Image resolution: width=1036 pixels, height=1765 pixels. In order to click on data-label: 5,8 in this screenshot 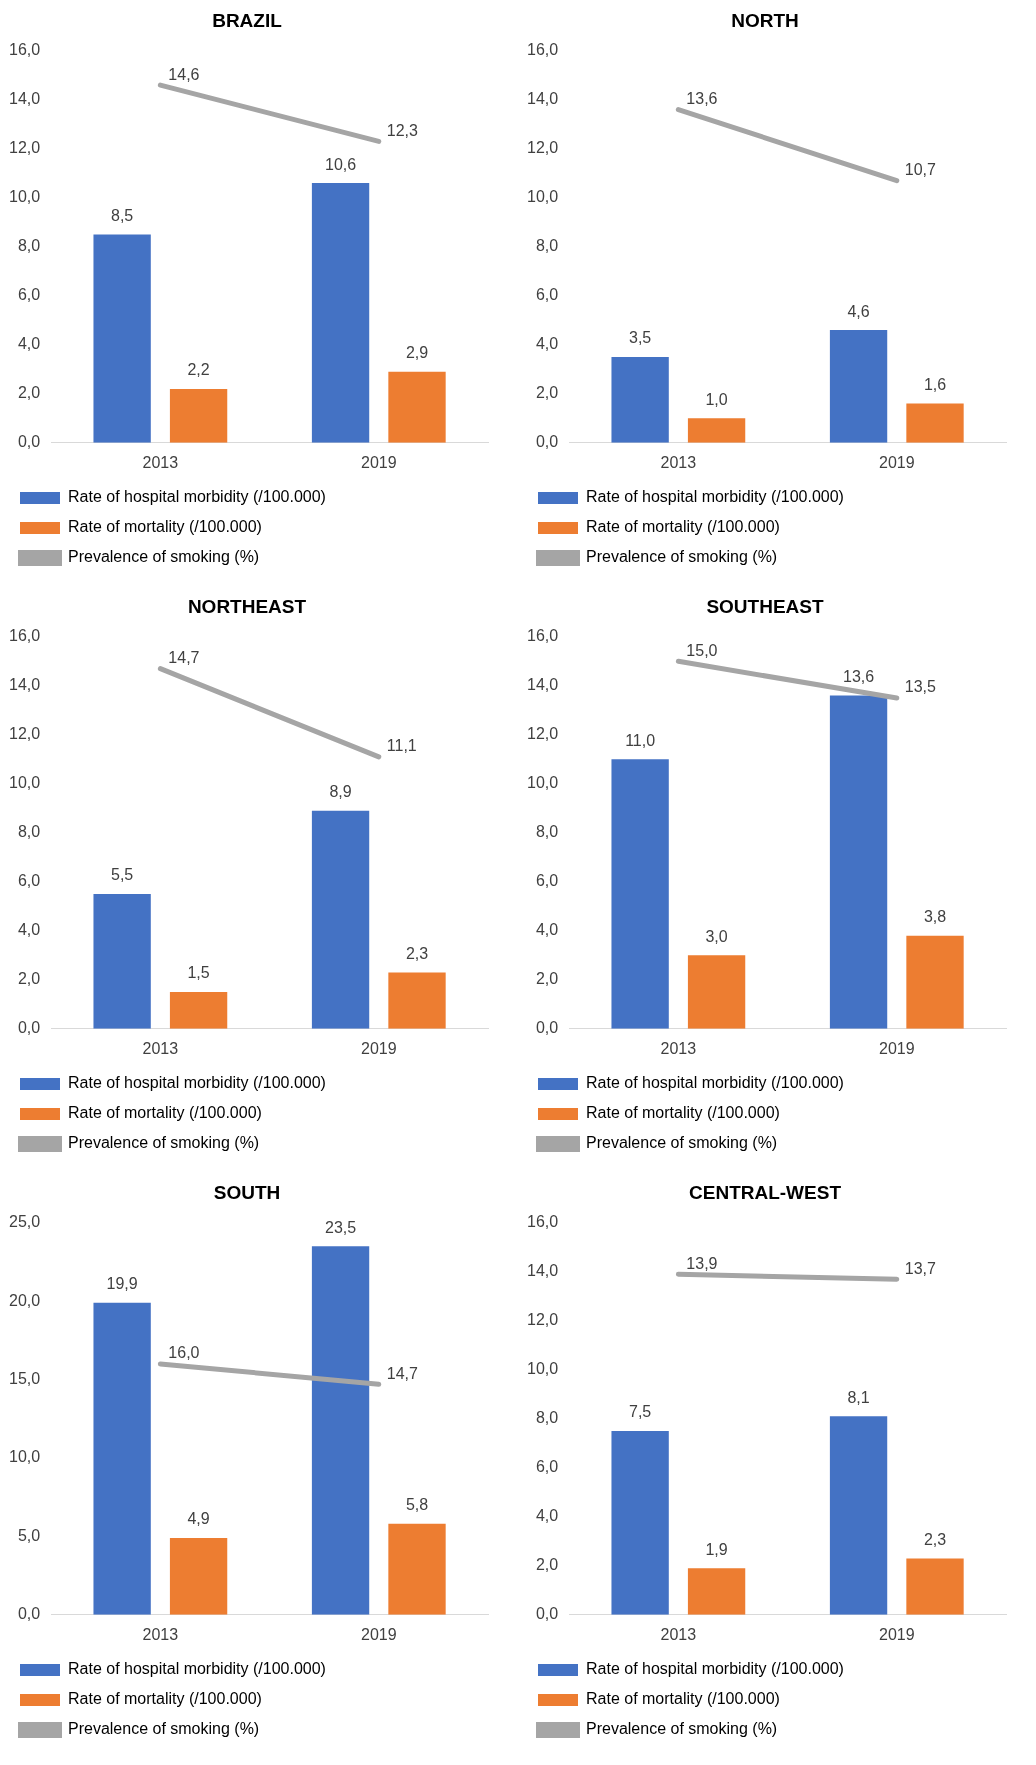, I will do `click(417, 1505)`.